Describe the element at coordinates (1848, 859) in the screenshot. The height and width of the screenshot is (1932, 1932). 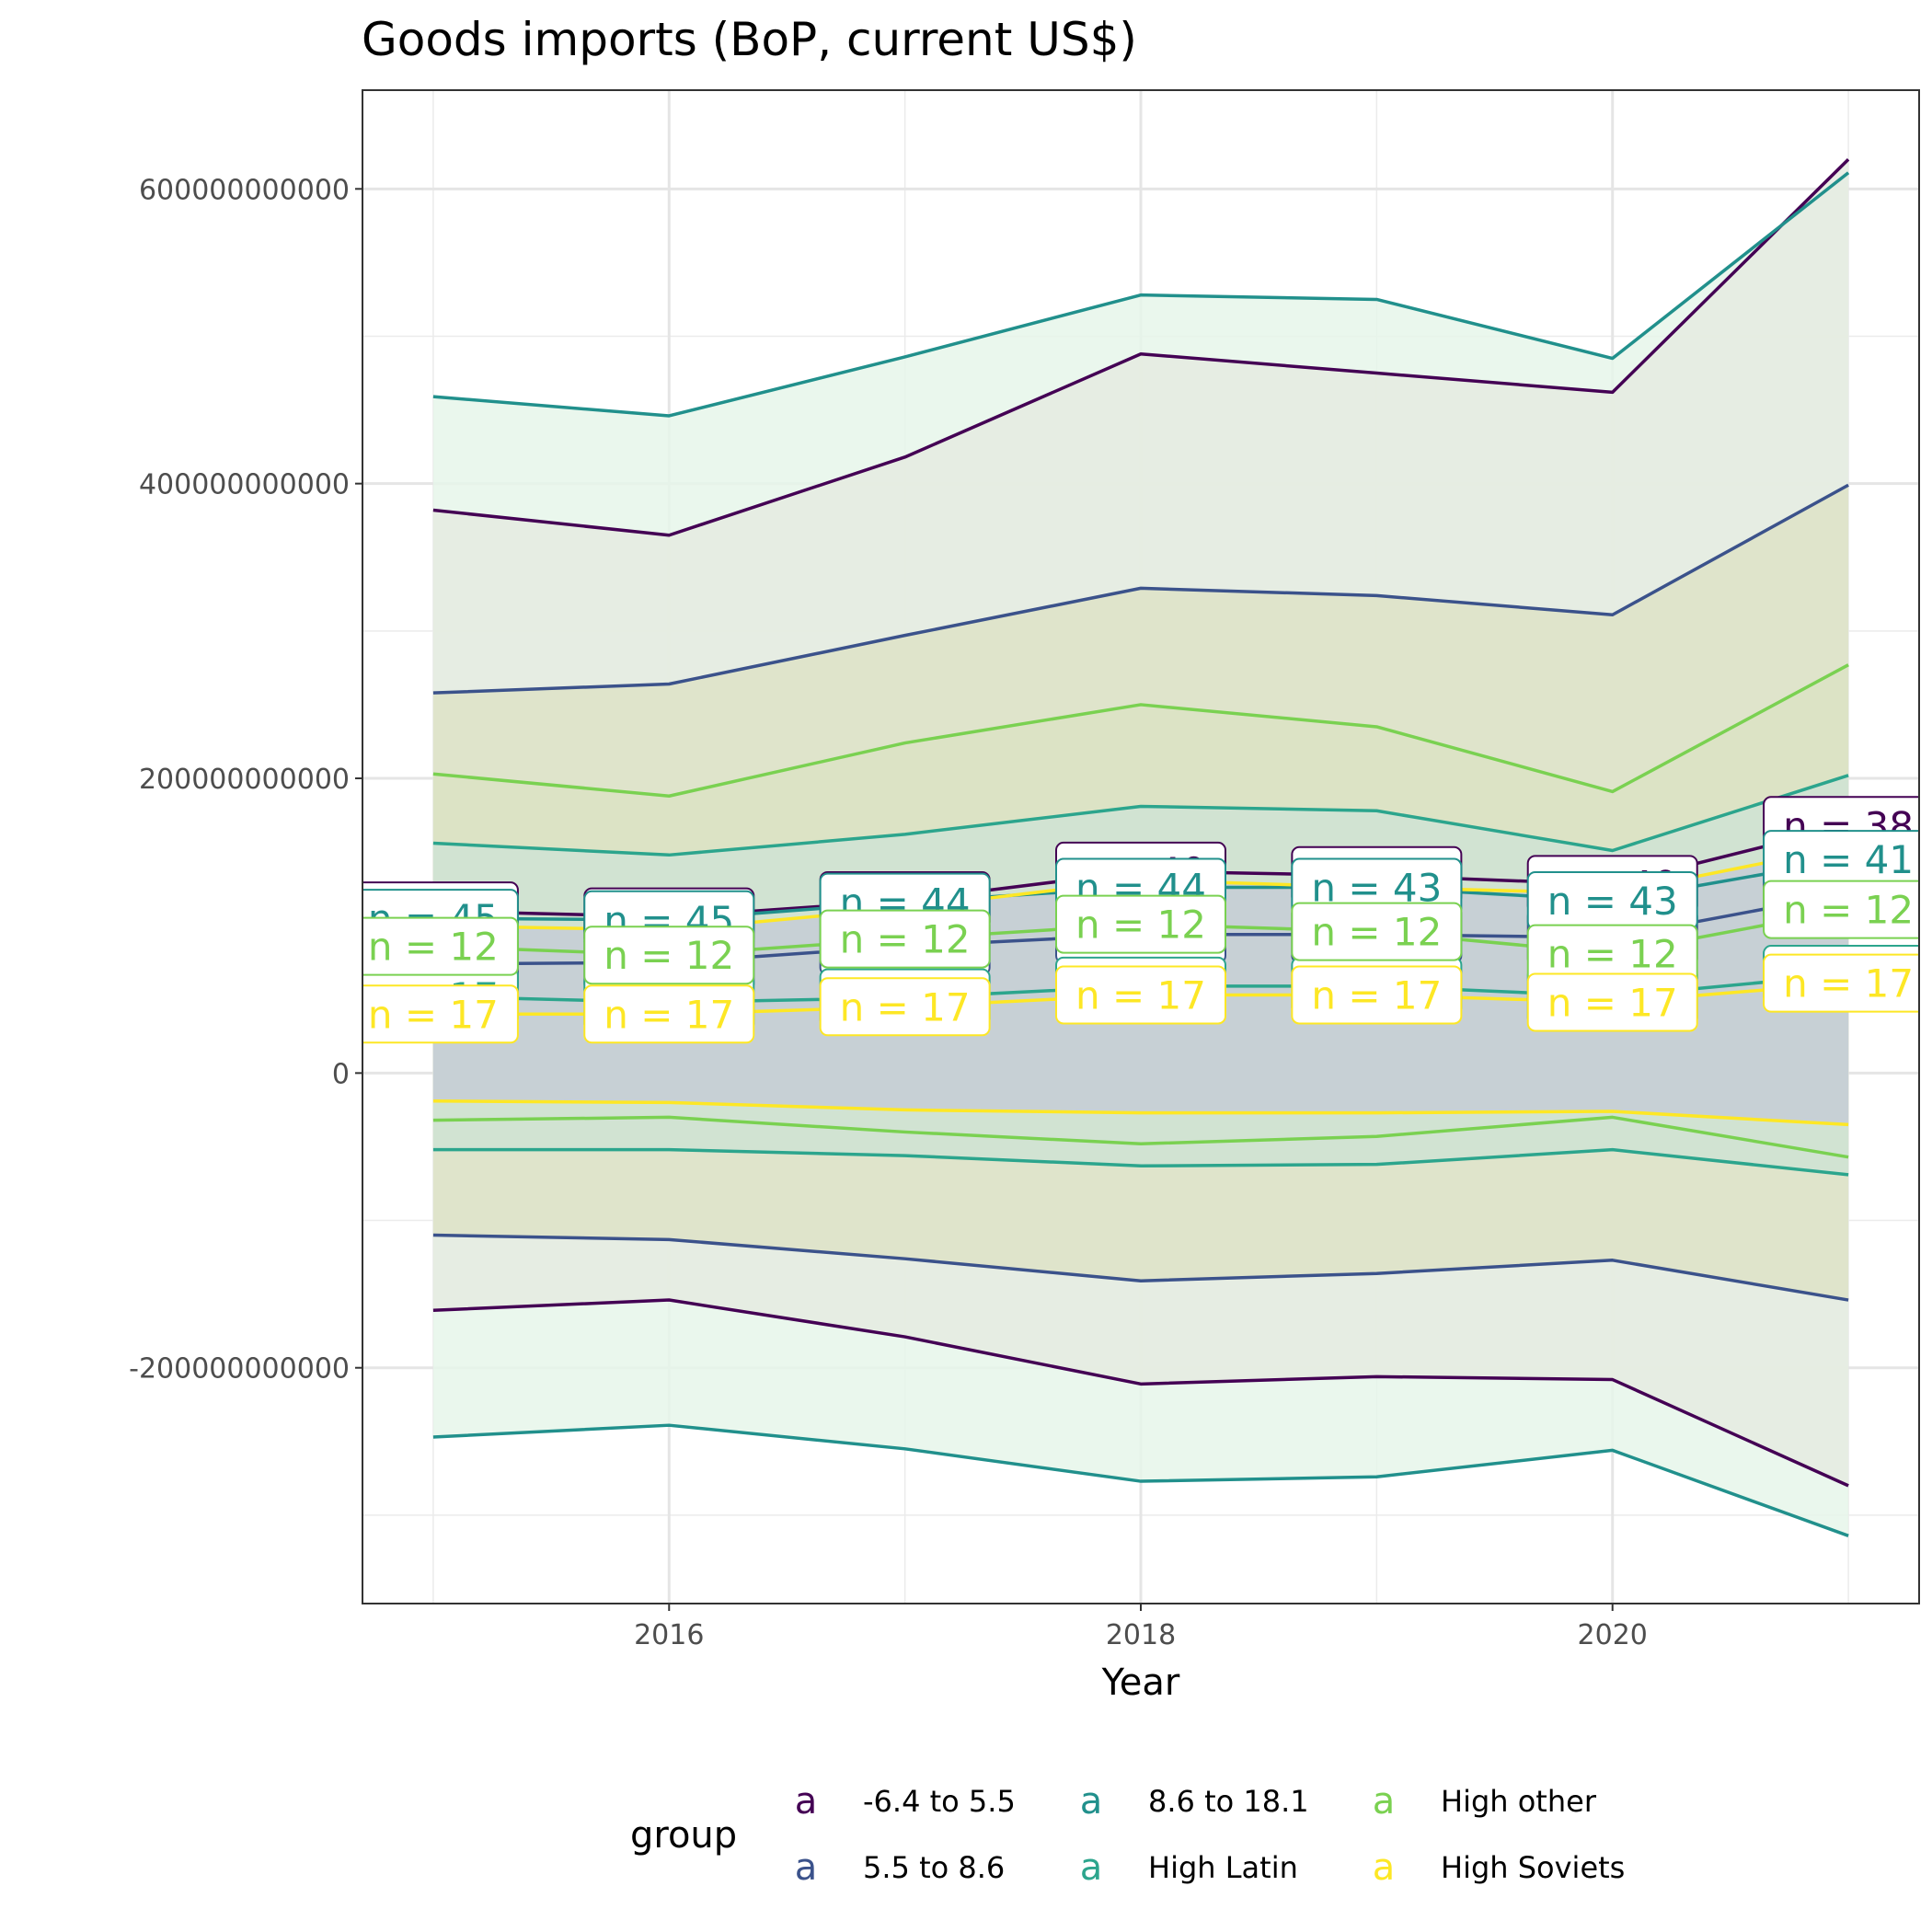
I see `n-label-text: n = 41` at that location.